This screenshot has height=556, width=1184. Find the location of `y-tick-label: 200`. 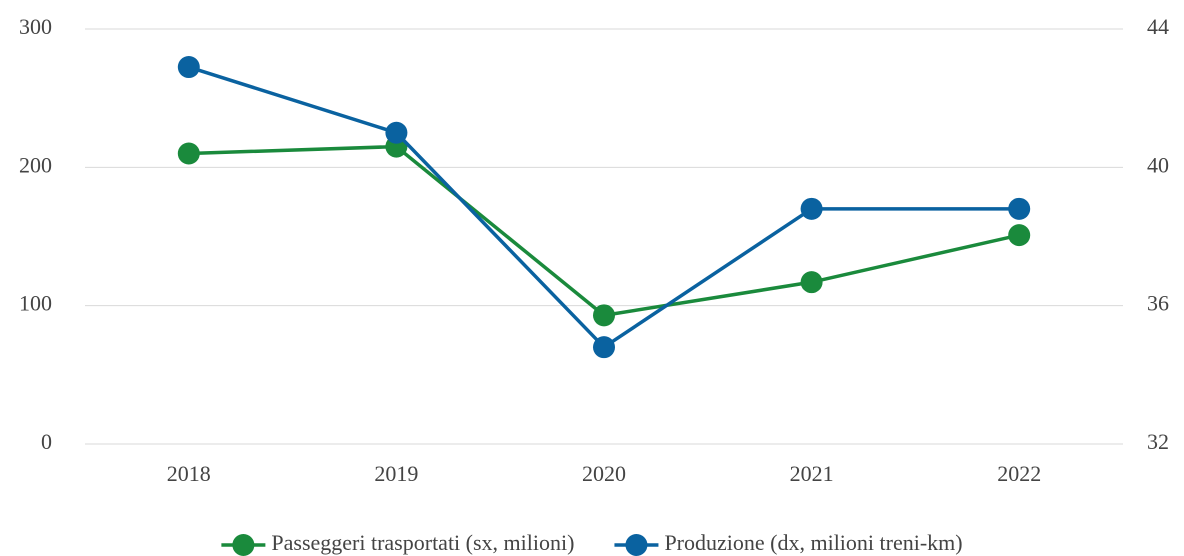

y-tick-label: 200 is located at coordinates (35, 164).